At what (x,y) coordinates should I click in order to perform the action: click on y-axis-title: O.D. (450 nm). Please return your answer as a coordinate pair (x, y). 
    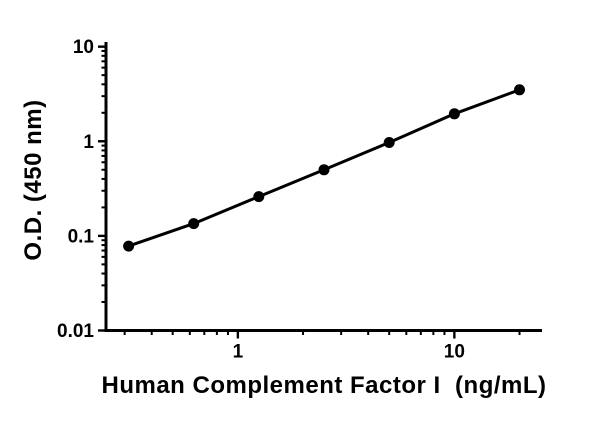
    Looking at the image, I should click on (33, 180).